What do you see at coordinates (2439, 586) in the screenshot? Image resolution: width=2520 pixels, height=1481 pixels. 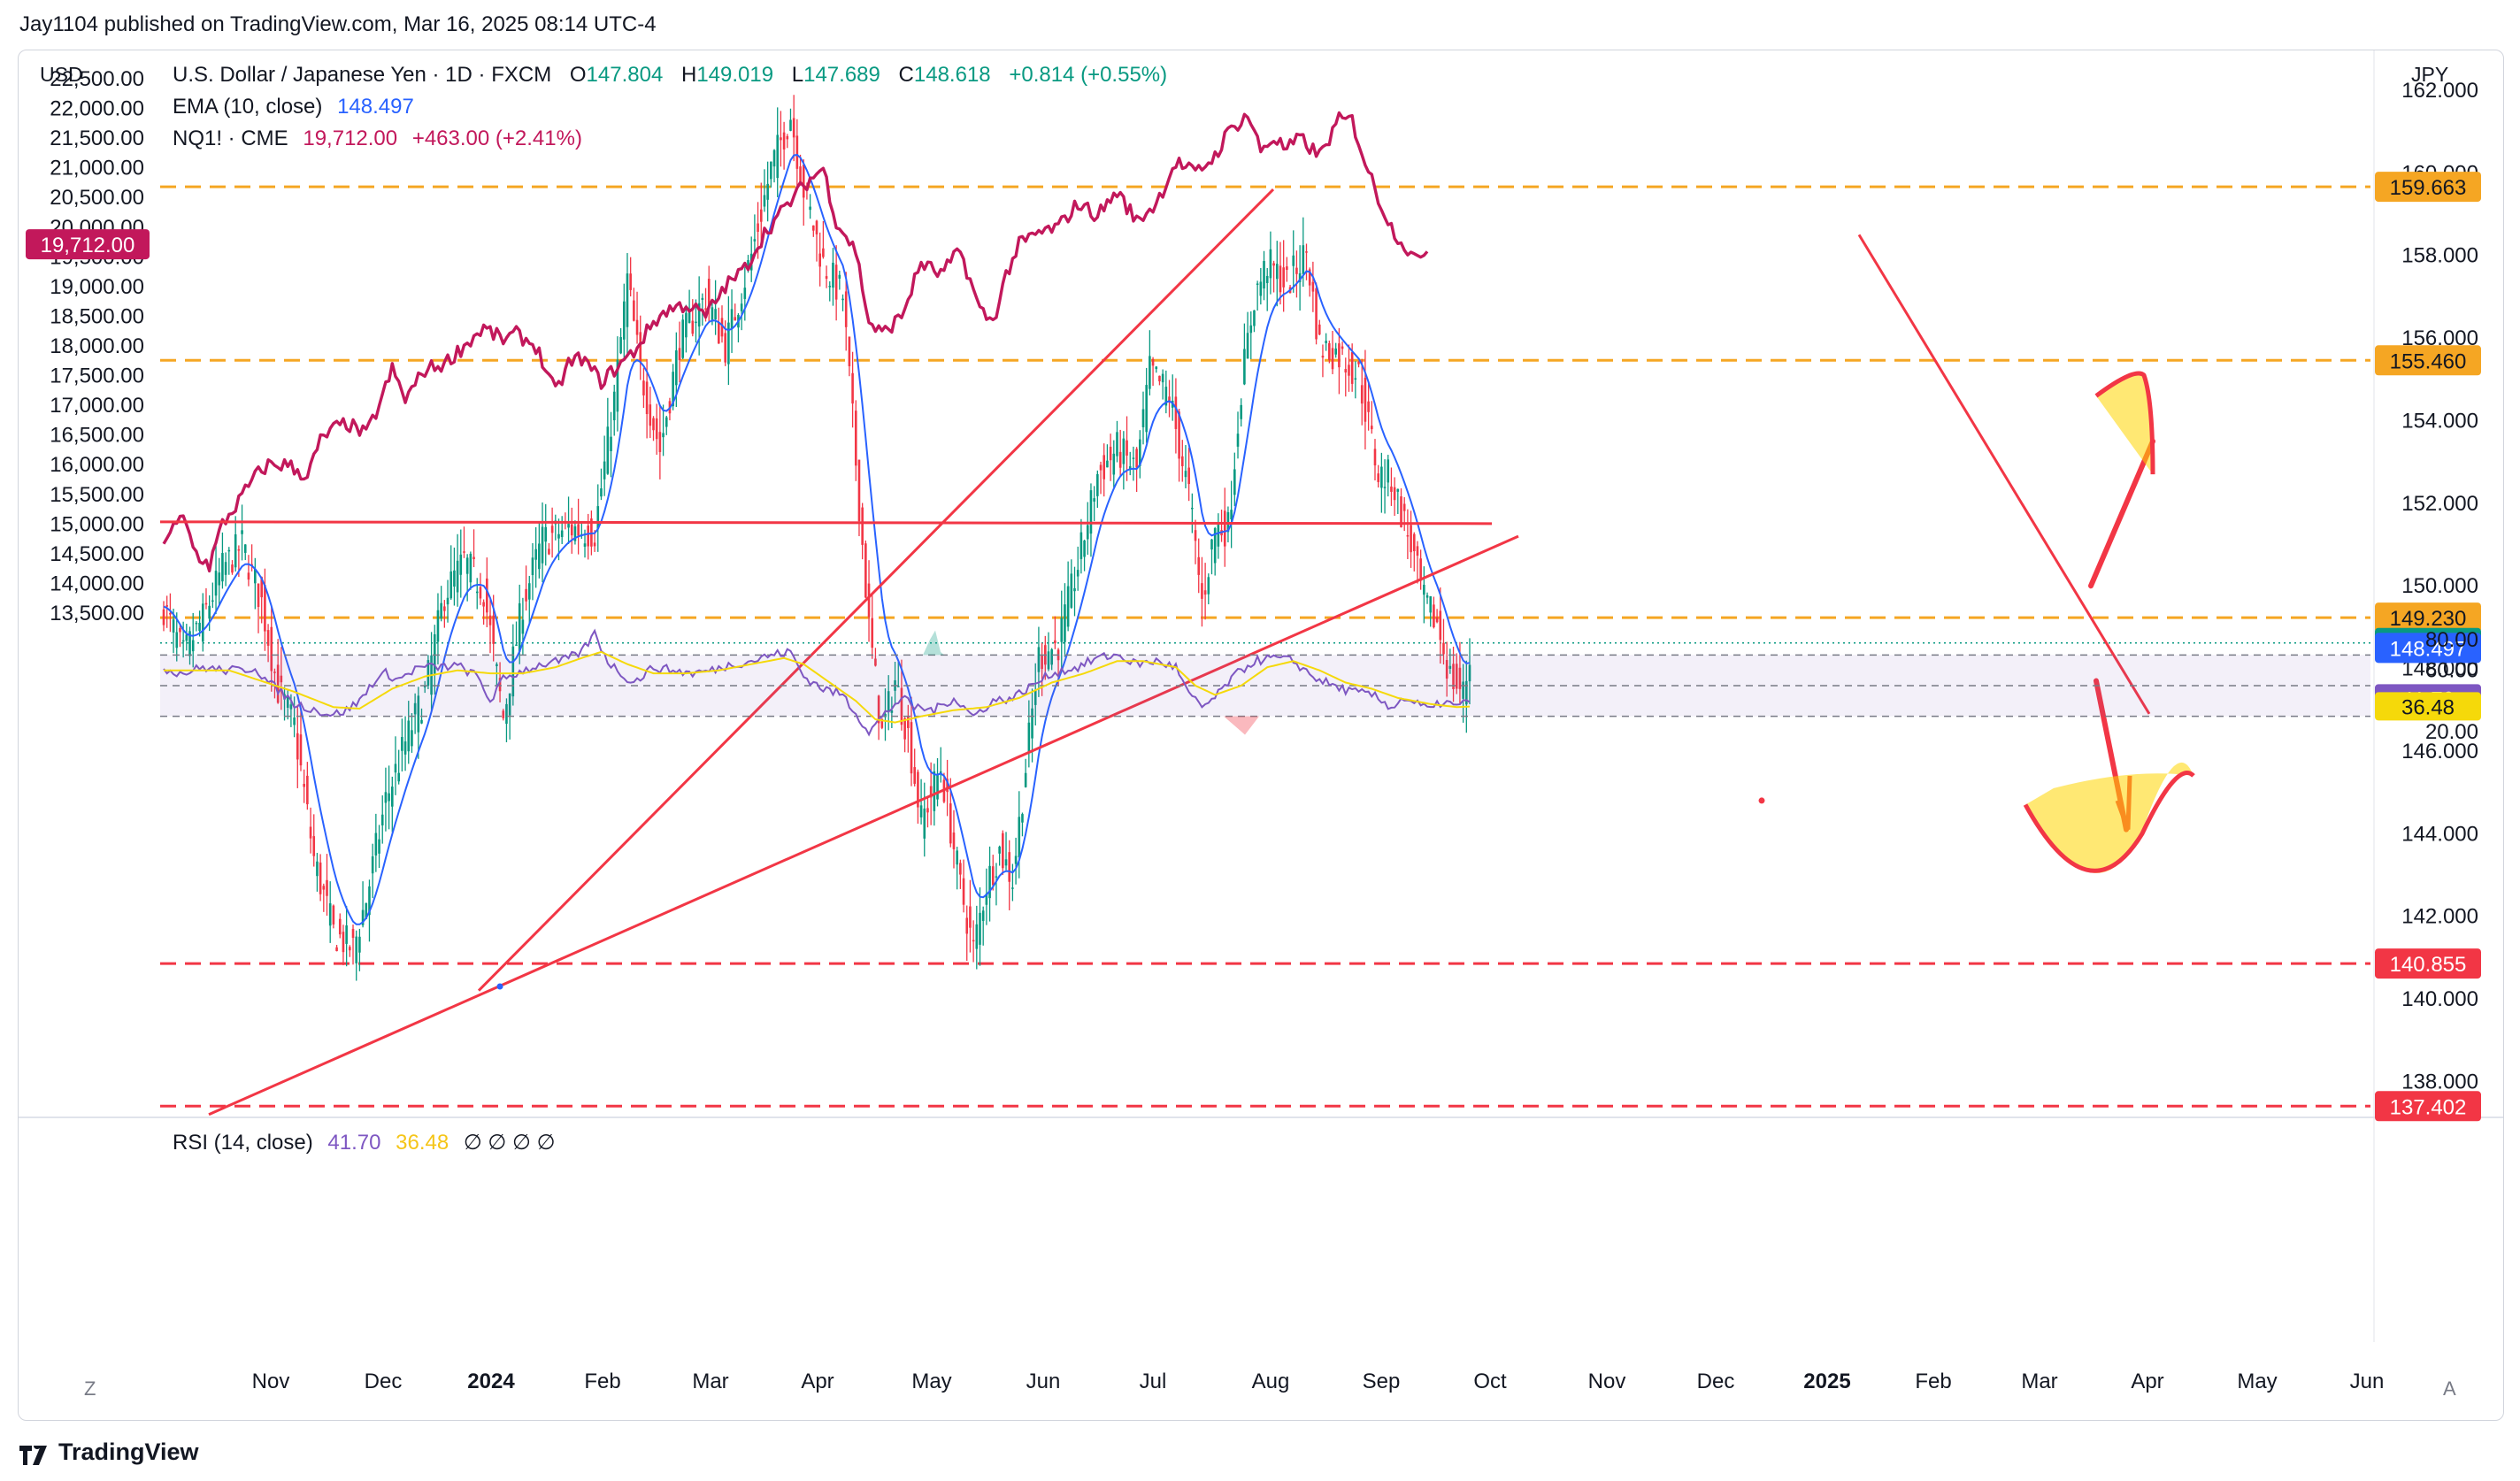 I see `right-axis-tick: 150.000` at bounding box center [2439, 586].